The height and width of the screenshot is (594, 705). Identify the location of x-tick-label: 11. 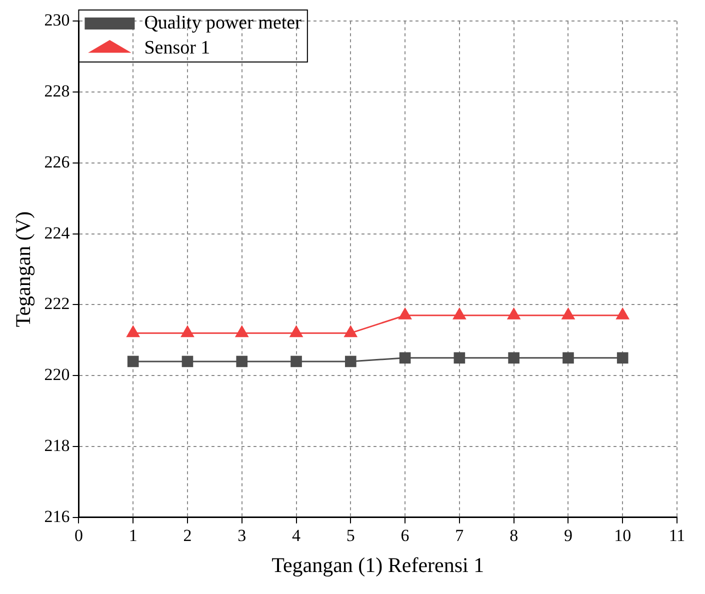
(677, 536).